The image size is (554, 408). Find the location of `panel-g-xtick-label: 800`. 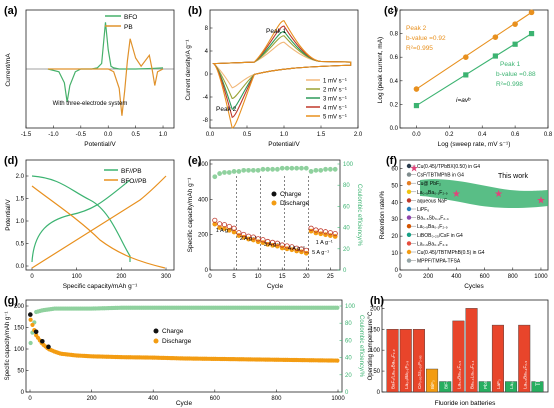

panel-g-xtick-label: 800 is located at coordinates (276, 399).